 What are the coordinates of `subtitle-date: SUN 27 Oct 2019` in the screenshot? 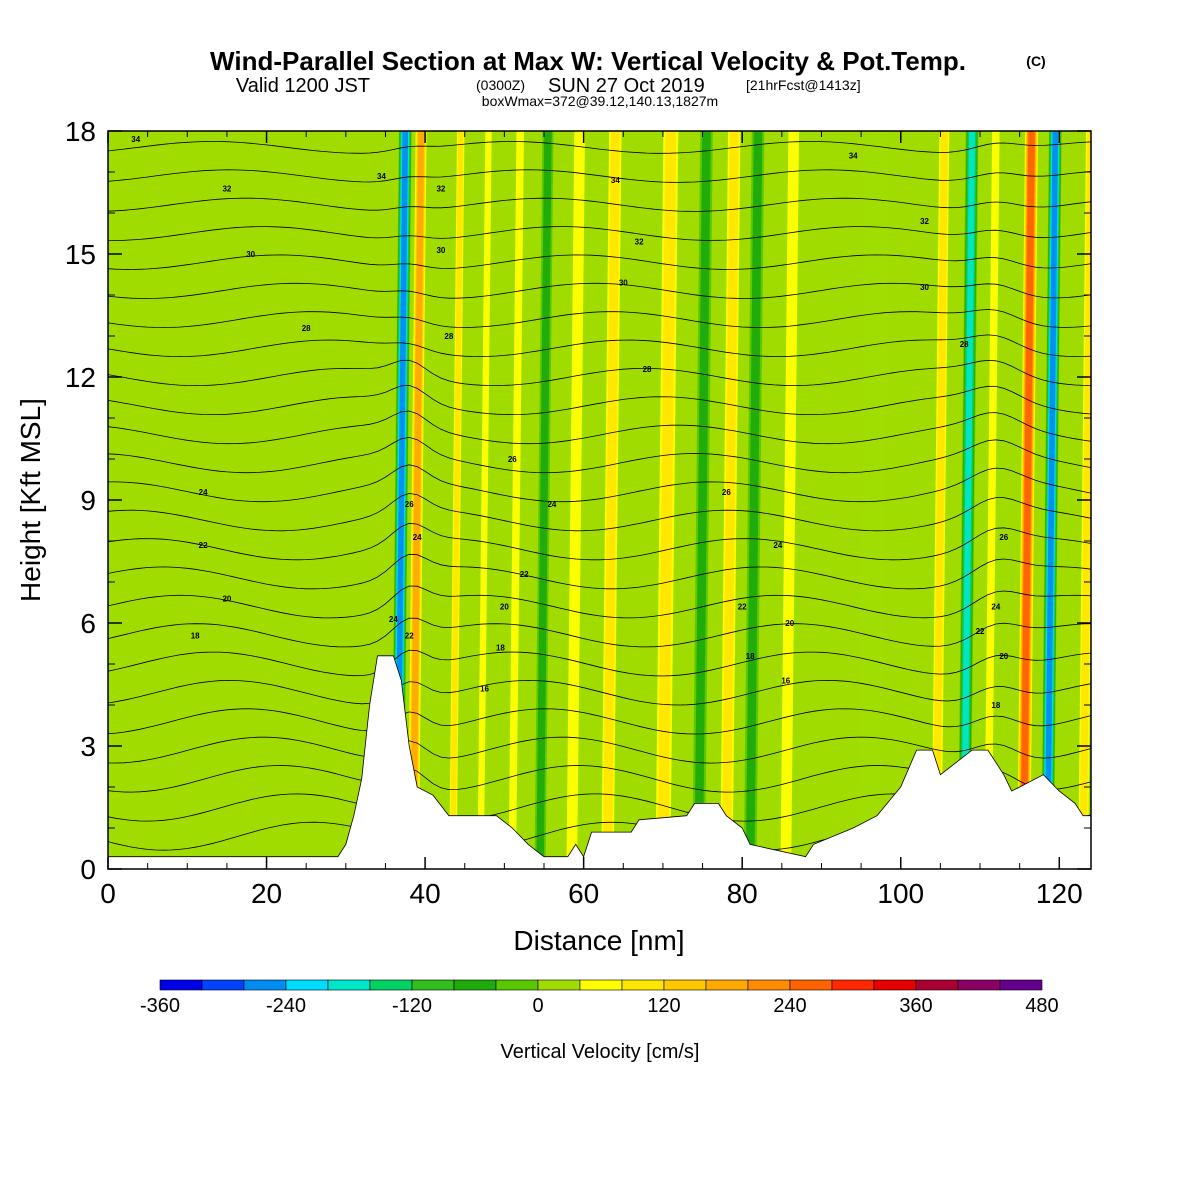 It's located at (626, 86).